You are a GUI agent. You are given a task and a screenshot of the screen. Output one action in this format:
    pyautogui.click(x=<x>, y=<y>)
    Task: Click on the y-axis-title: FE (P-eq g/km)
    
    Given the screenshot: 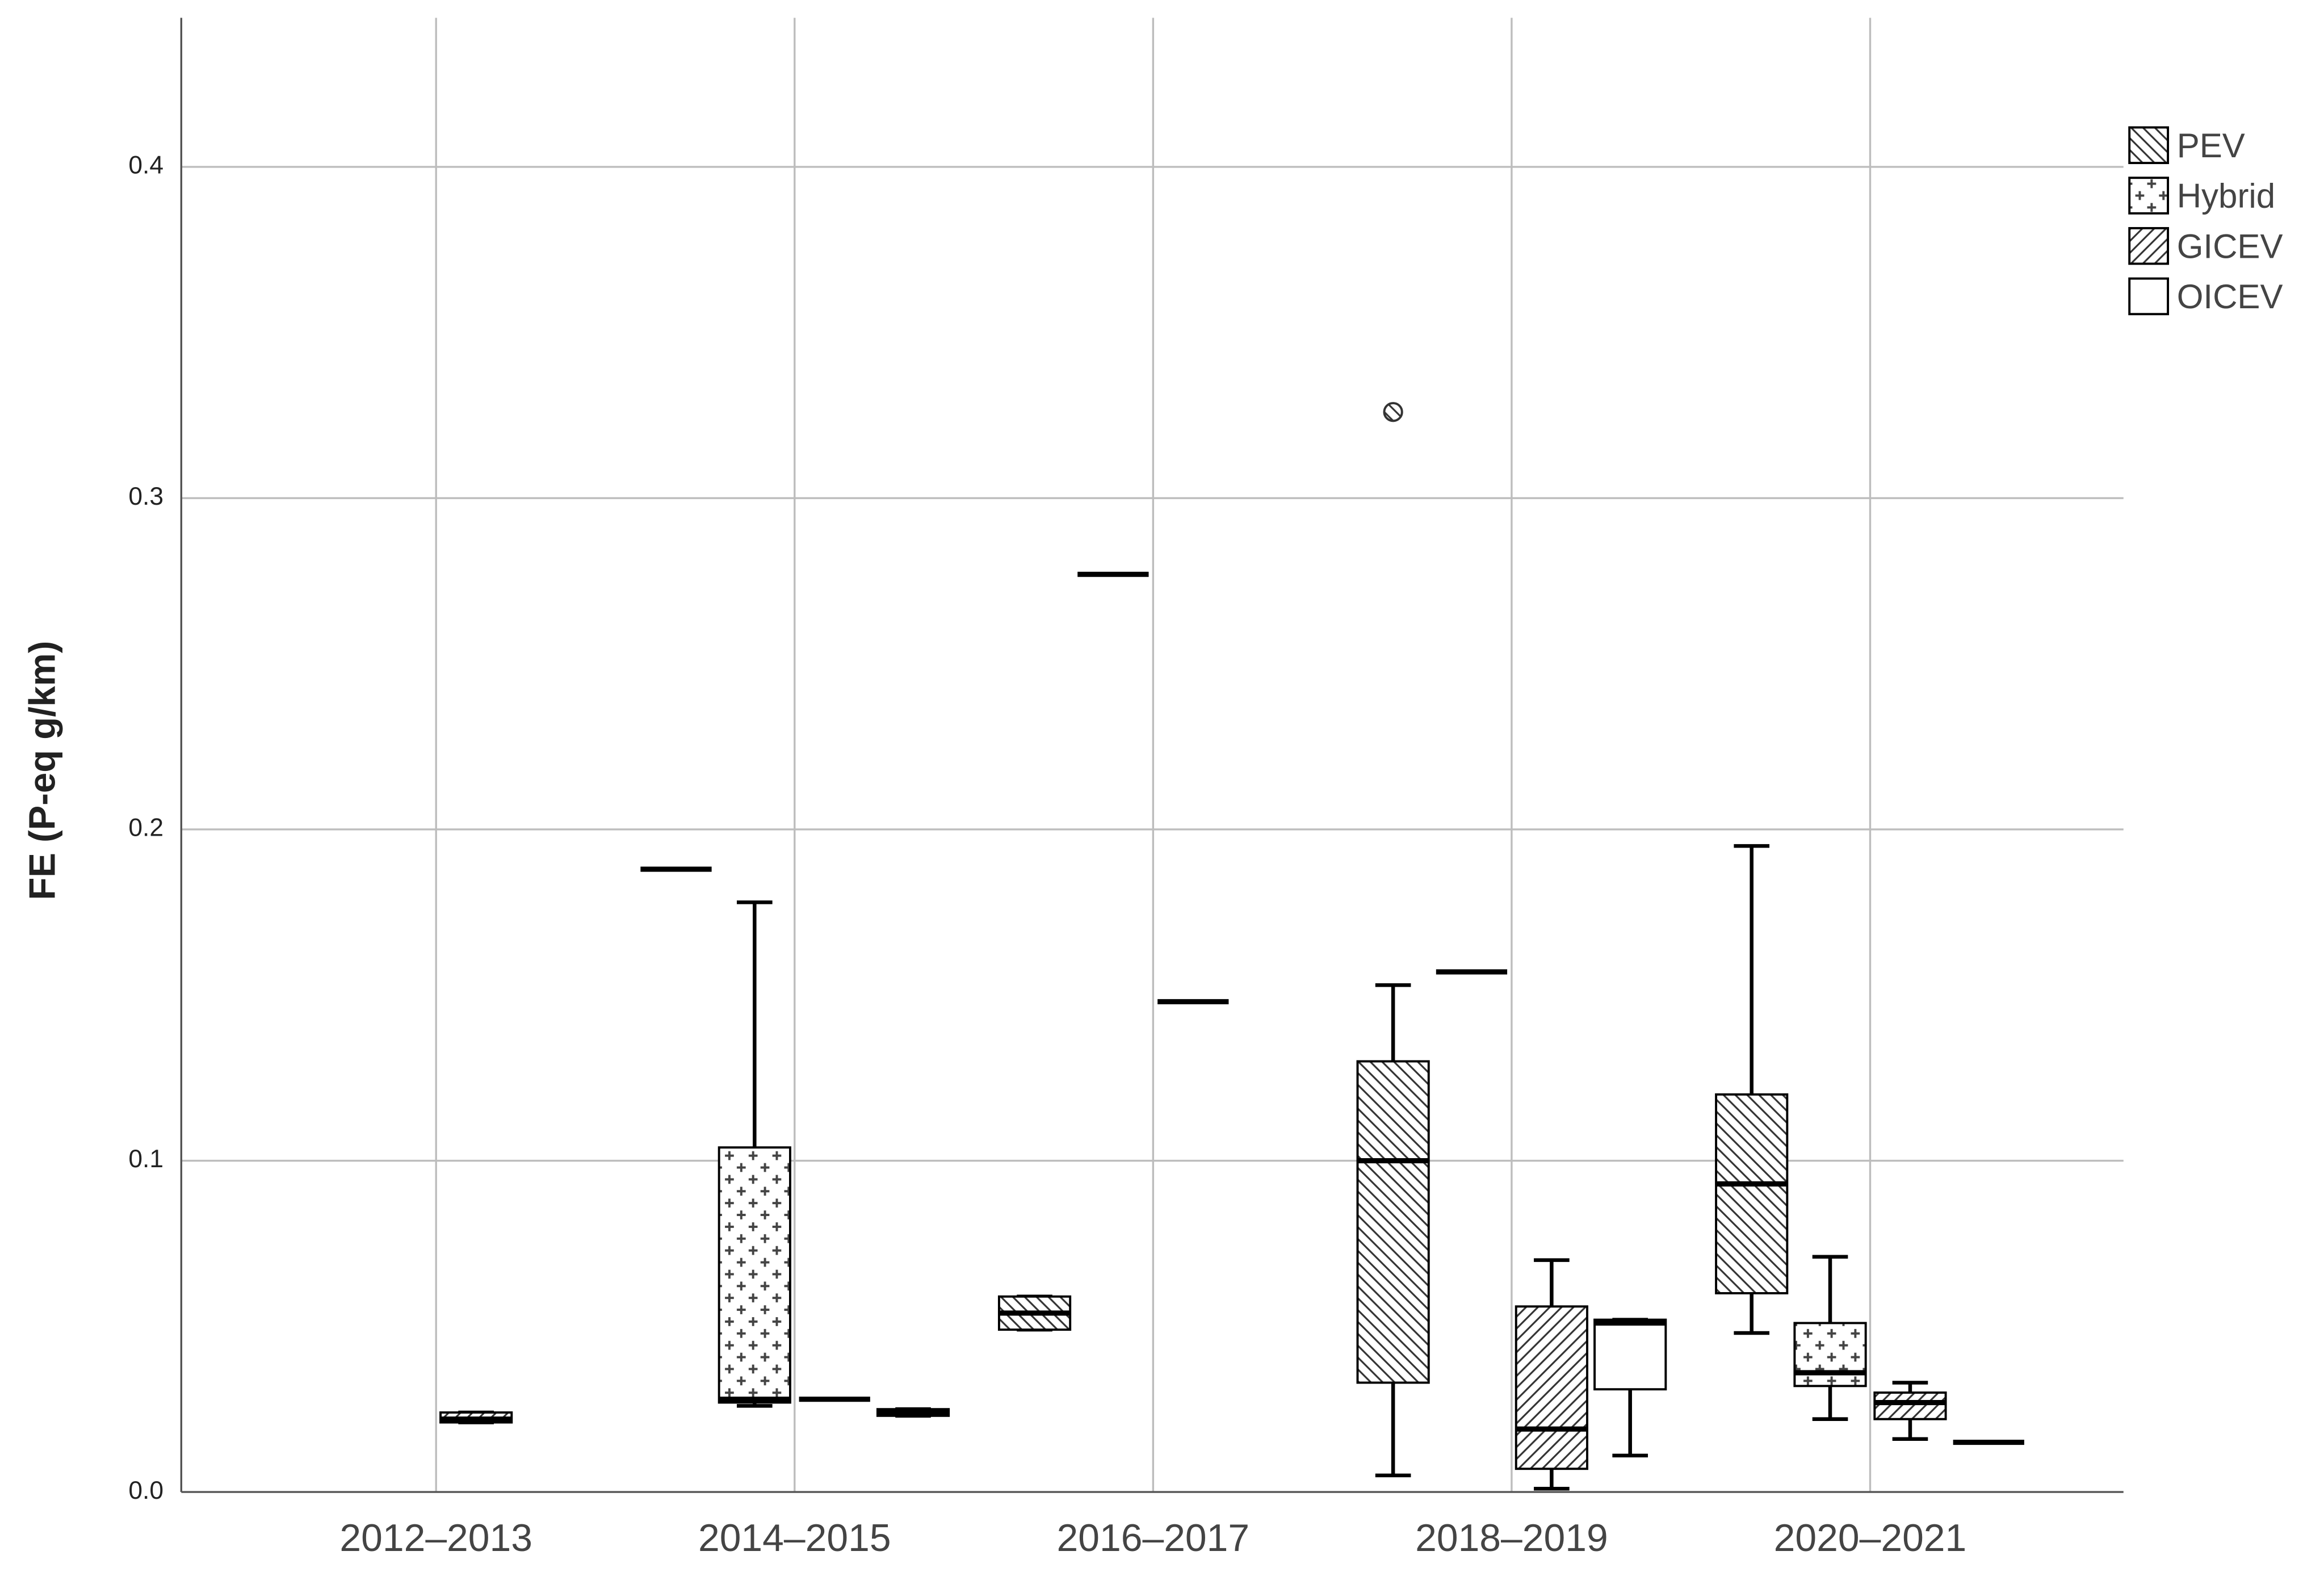 What is the action you would take?
    pyautogui.click(x=42, y=771)
    